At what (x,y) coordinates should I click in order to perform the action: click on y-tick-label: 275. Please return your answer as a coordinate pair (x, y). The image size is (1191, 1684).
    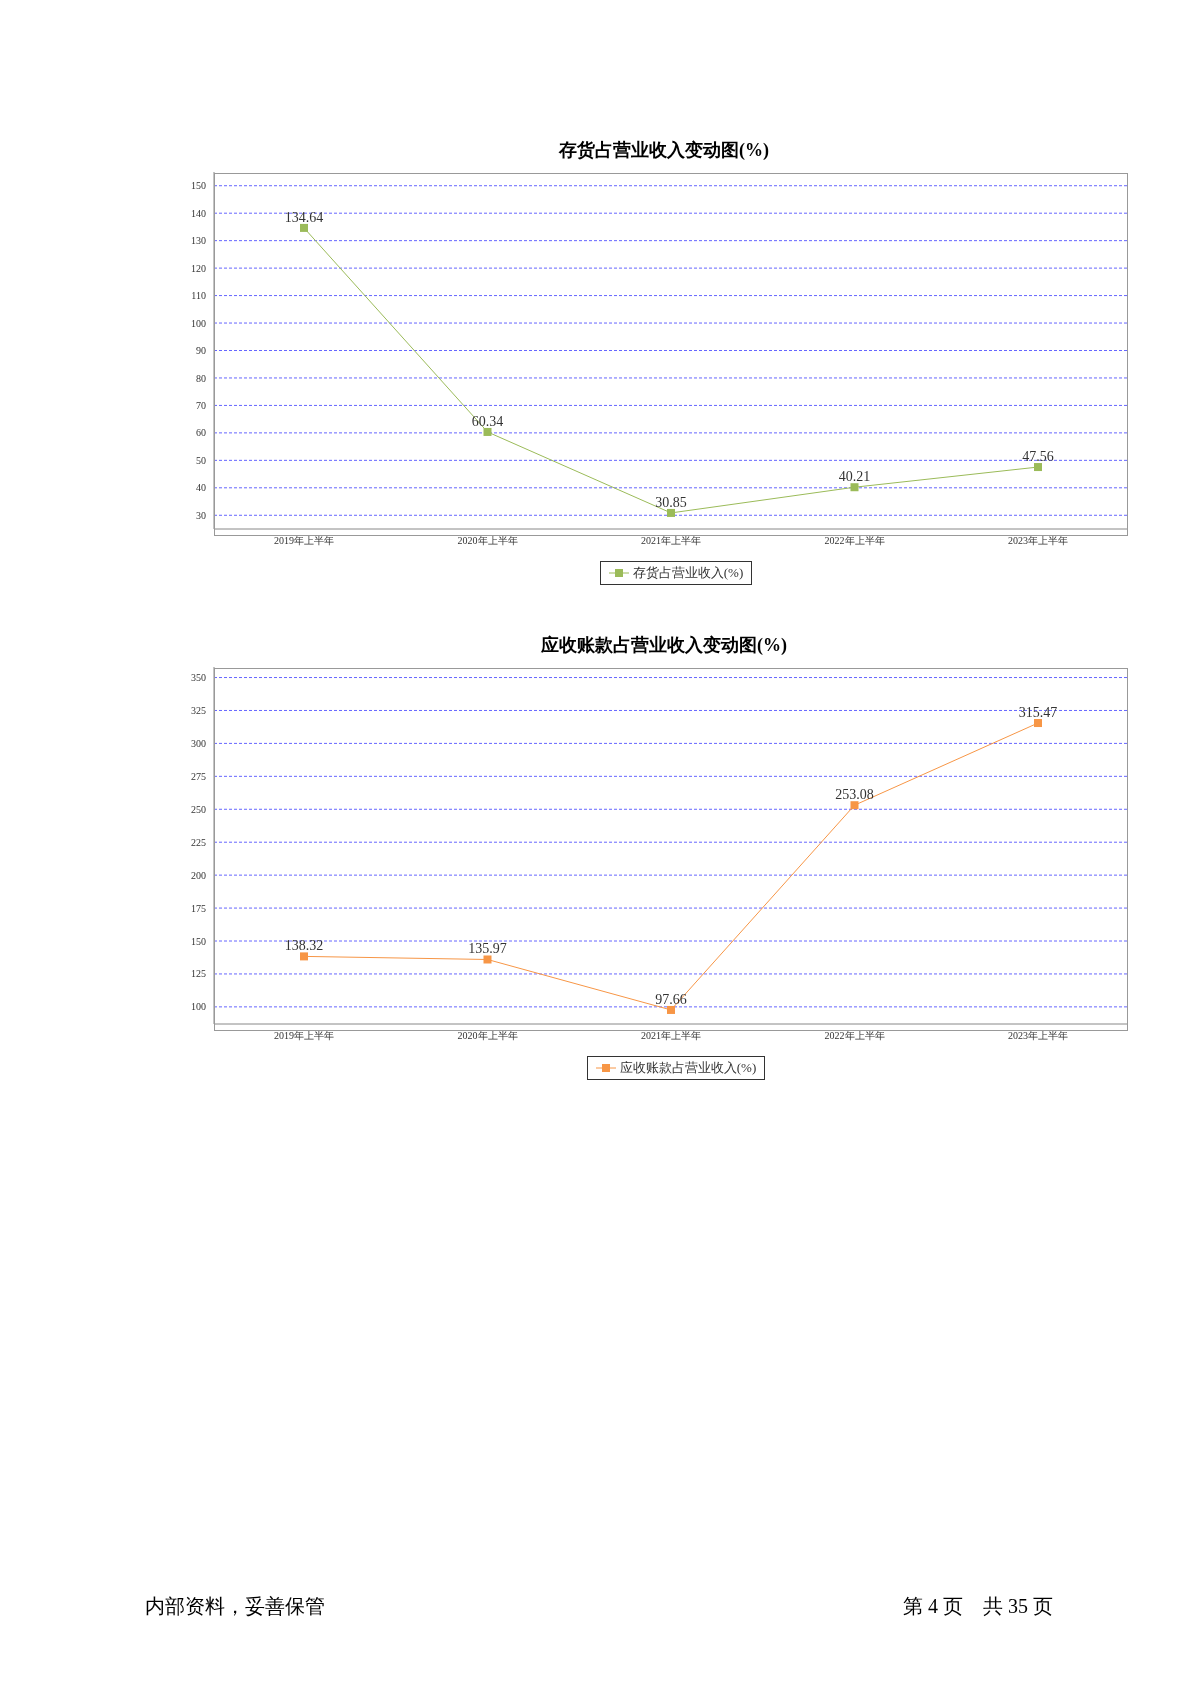
    Looking at the image, I should click on (198, 776).